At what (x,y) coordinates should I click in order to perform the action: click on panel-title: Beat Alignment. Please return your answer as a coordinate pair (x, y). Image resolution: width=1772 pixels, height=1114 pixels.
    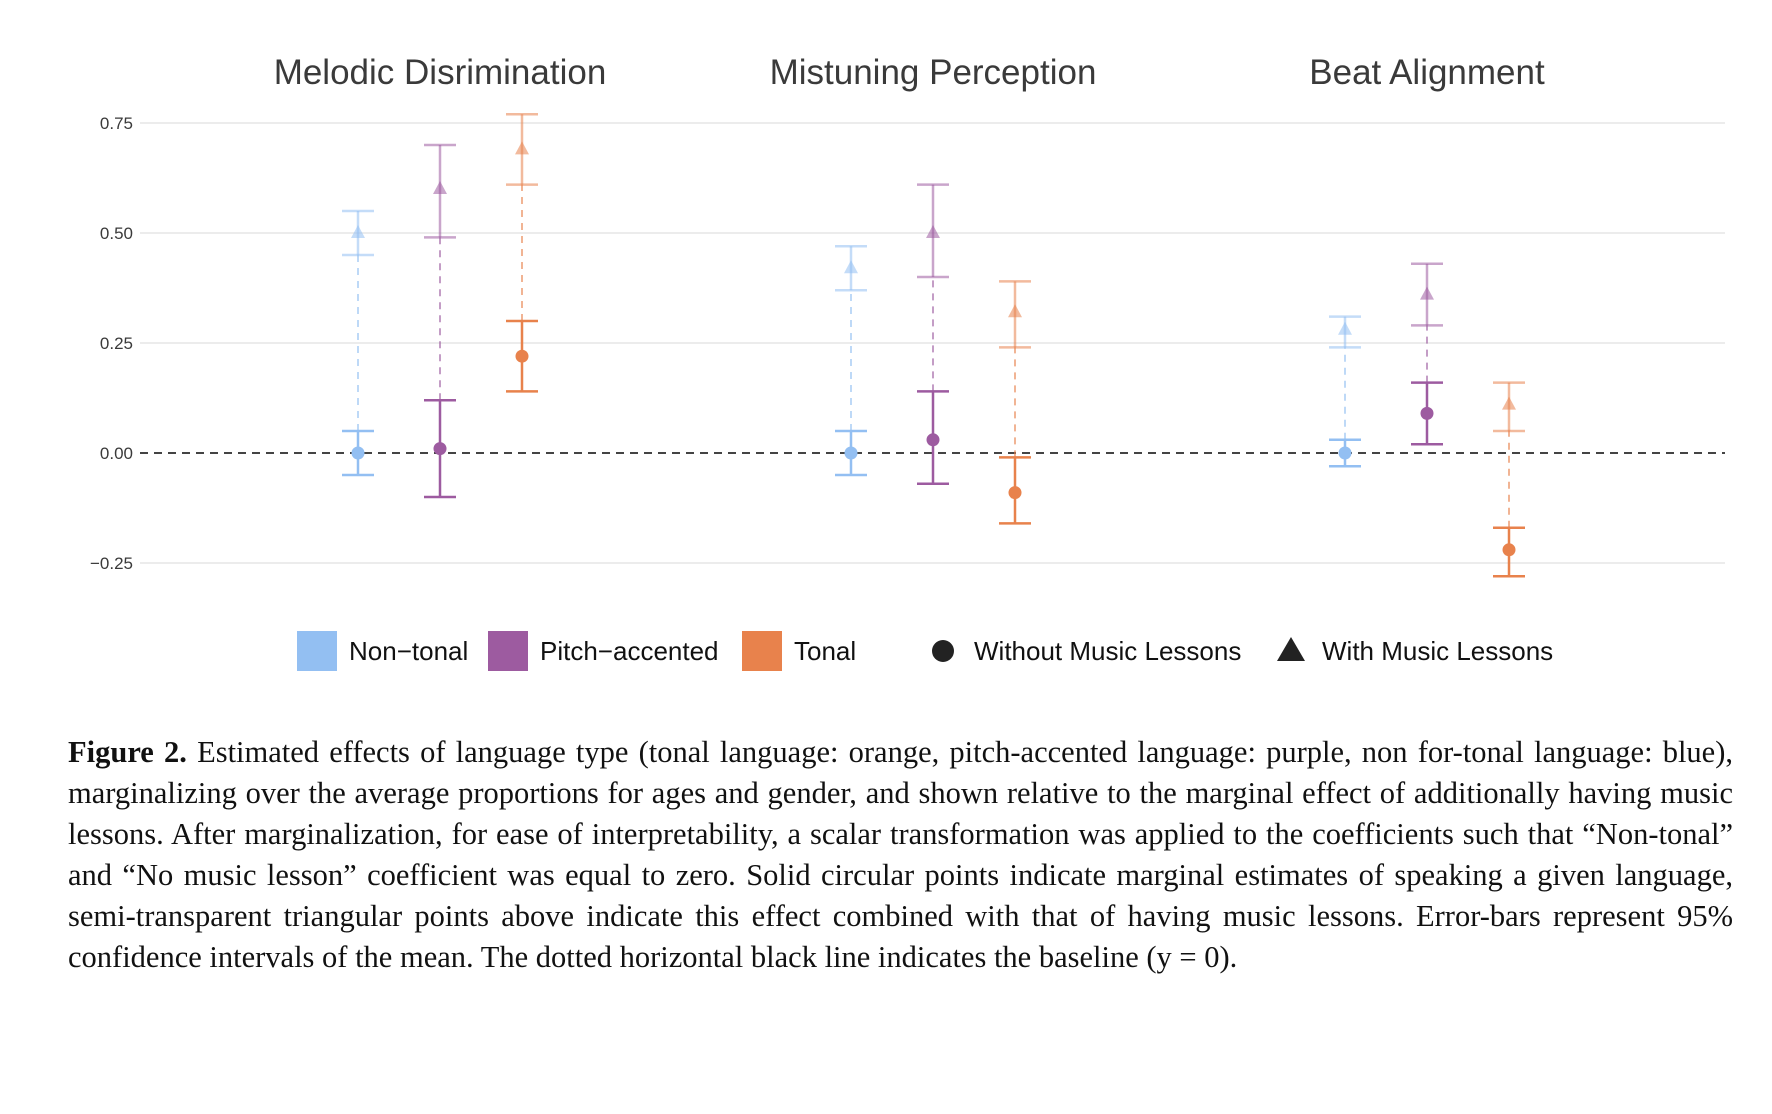
    Looking at the image, I should click on (1427, 72).